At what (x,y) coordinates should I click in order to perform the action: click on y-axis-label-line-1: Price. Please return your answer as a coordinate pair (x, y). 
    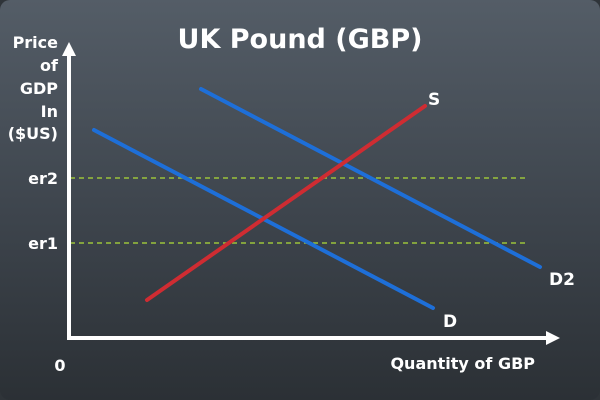
    Looking at the image, I should click on (36, 42).